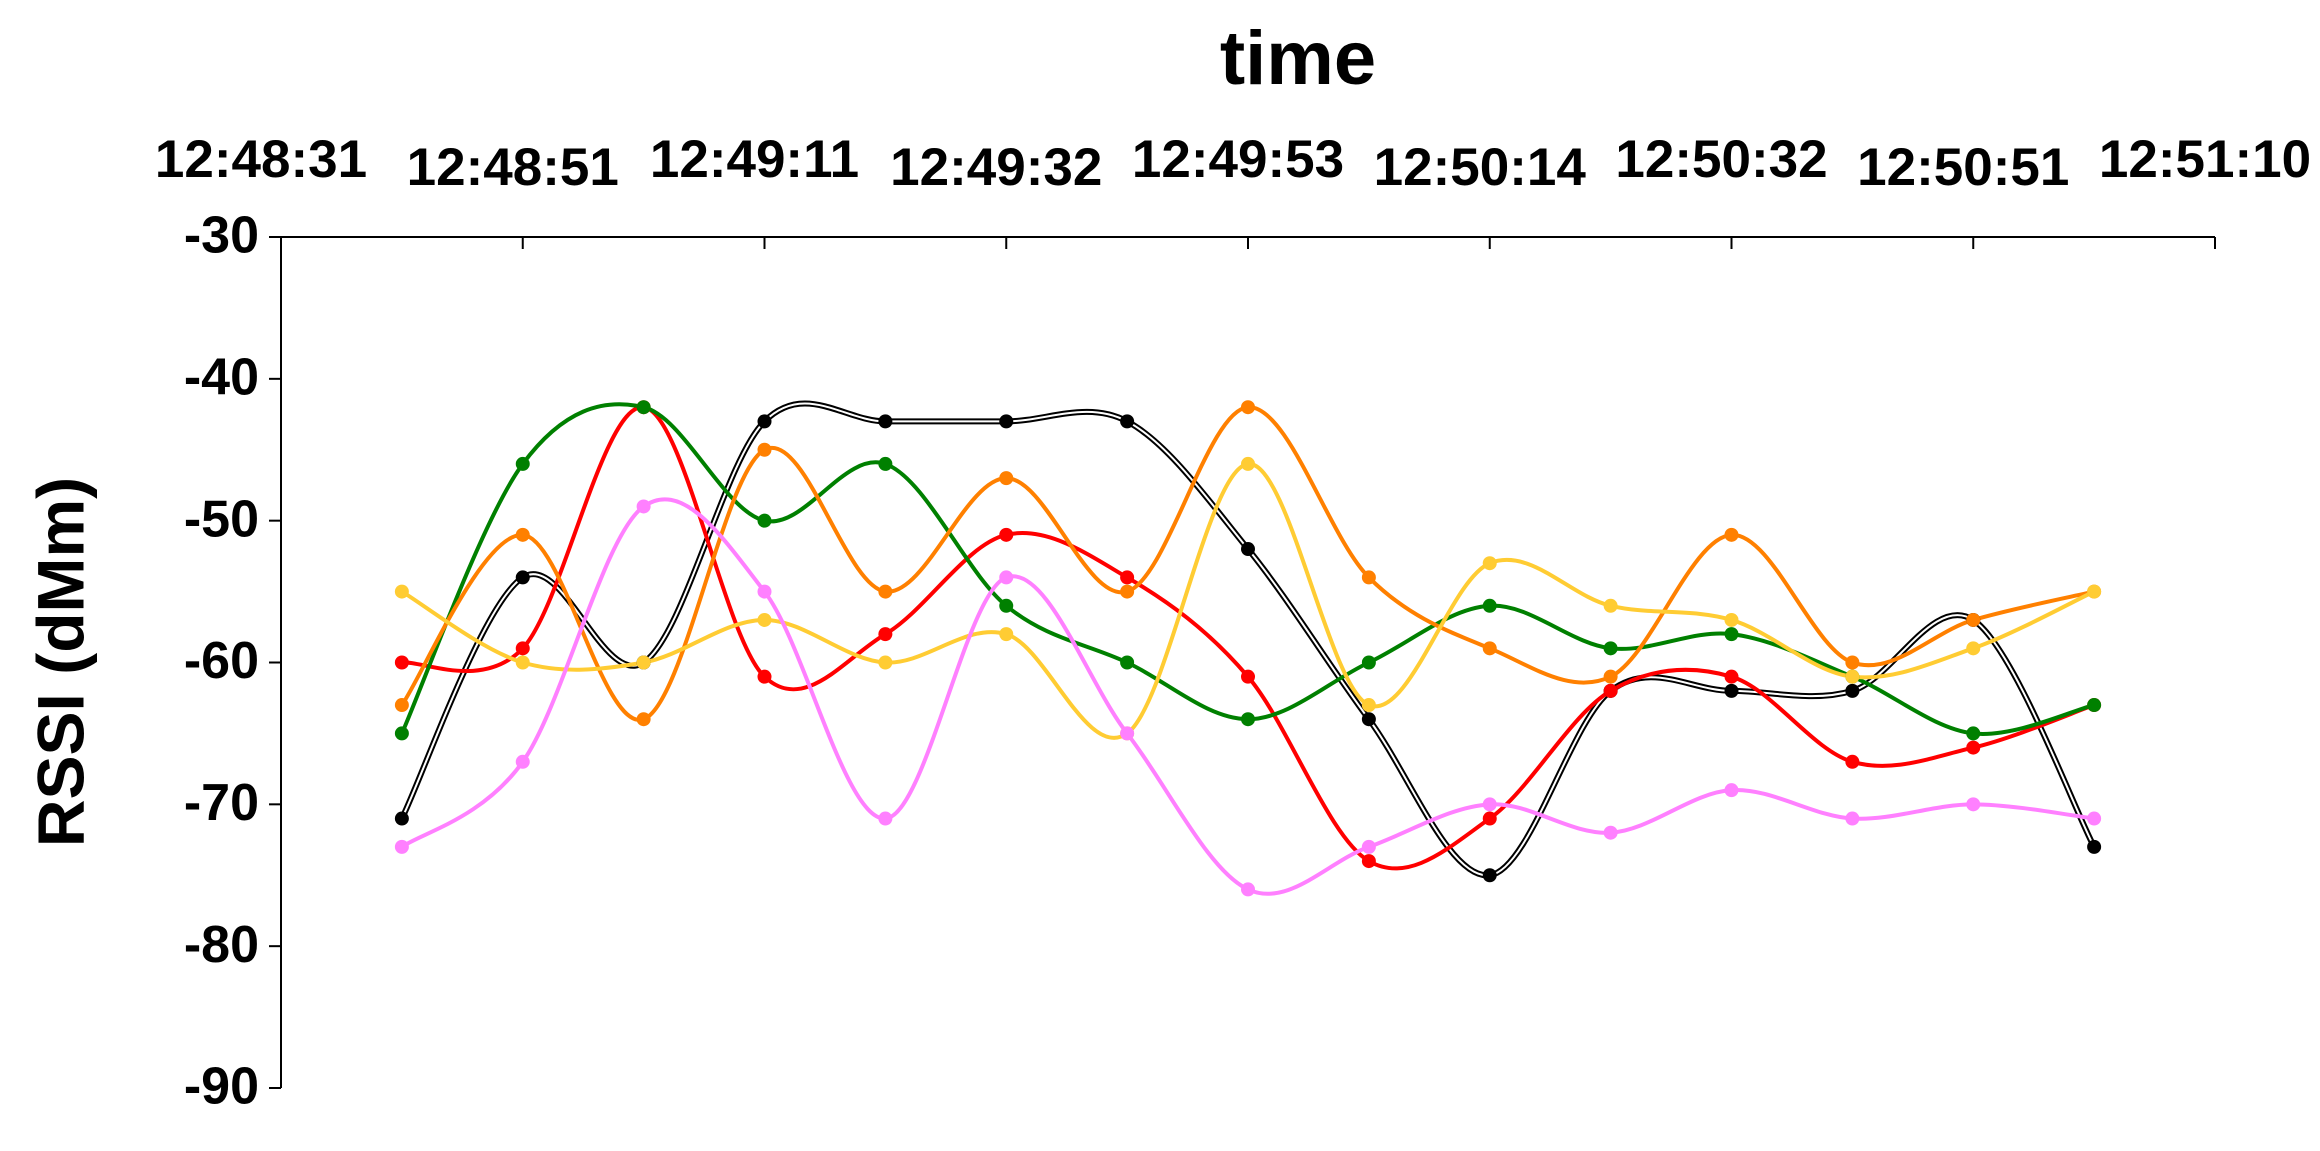 The height and width of the screenshot is (1151, 2320). Describe the element at coordinates (1721, 159) in the screenshot. I see `x-tick-label: 12:50:32` at that location.